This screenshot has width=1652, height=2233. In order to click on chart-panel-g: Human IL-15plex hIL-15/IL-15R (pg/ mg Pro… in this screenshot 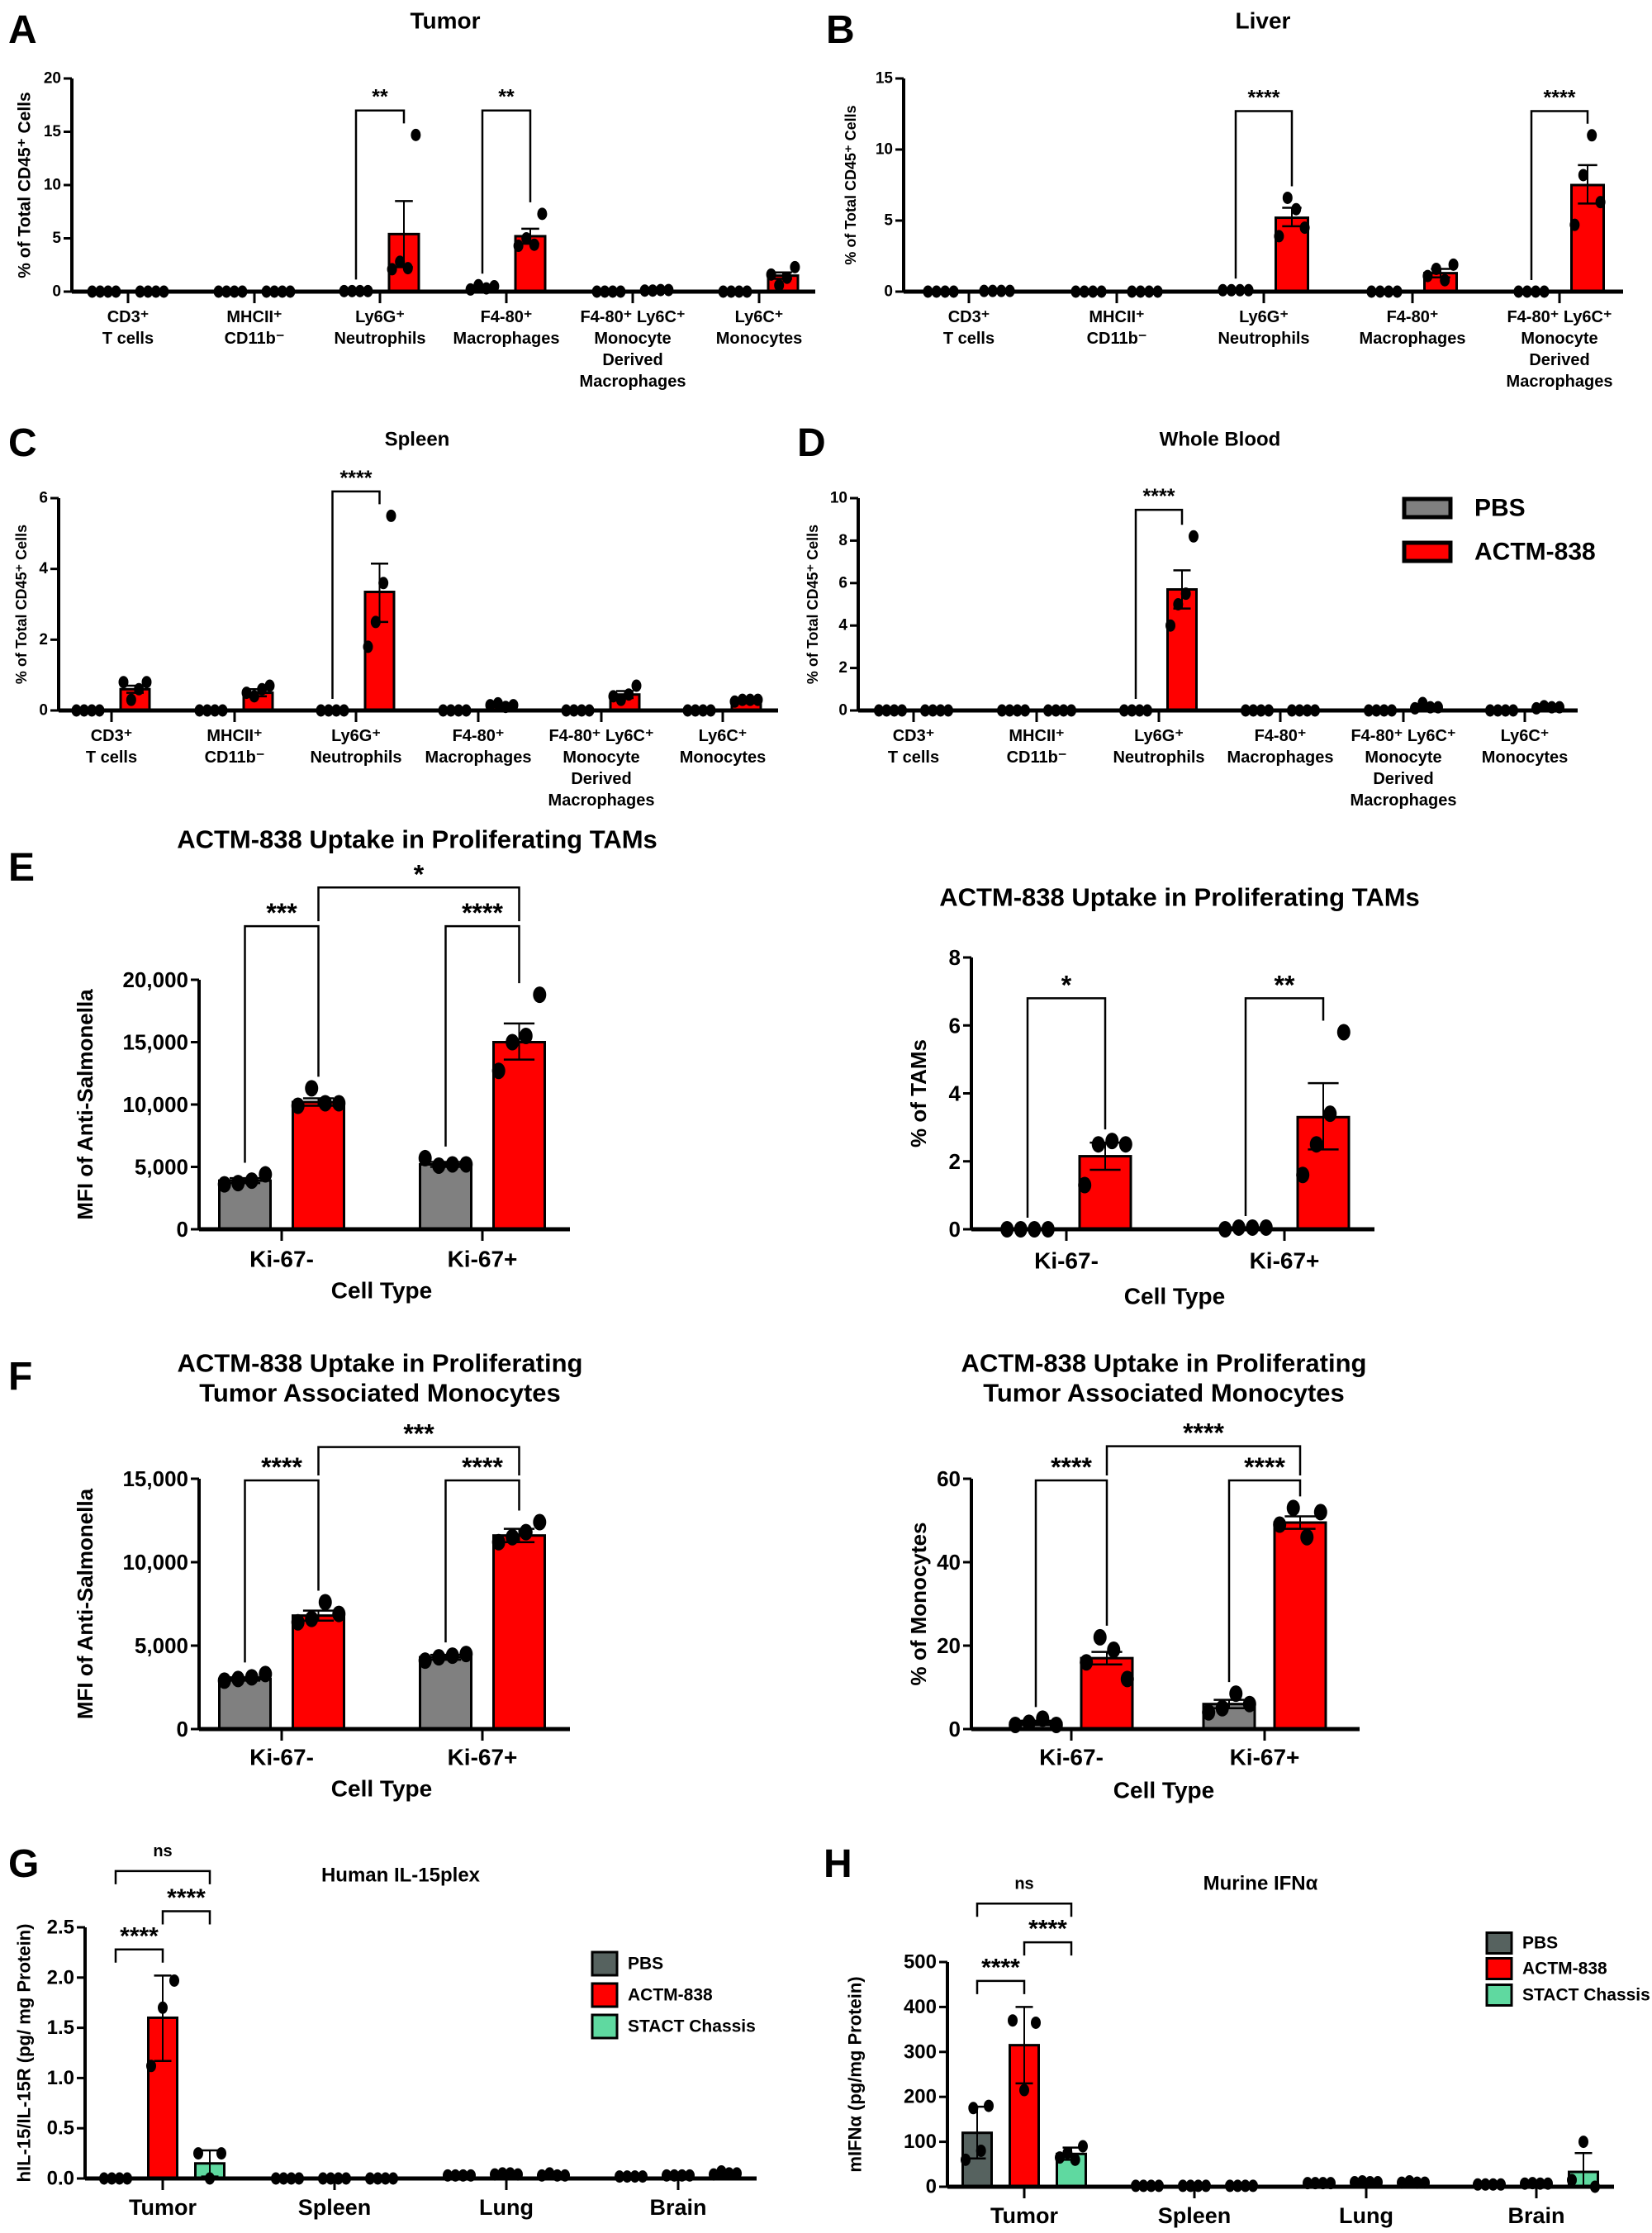, I will do `click(385, 2031)`.